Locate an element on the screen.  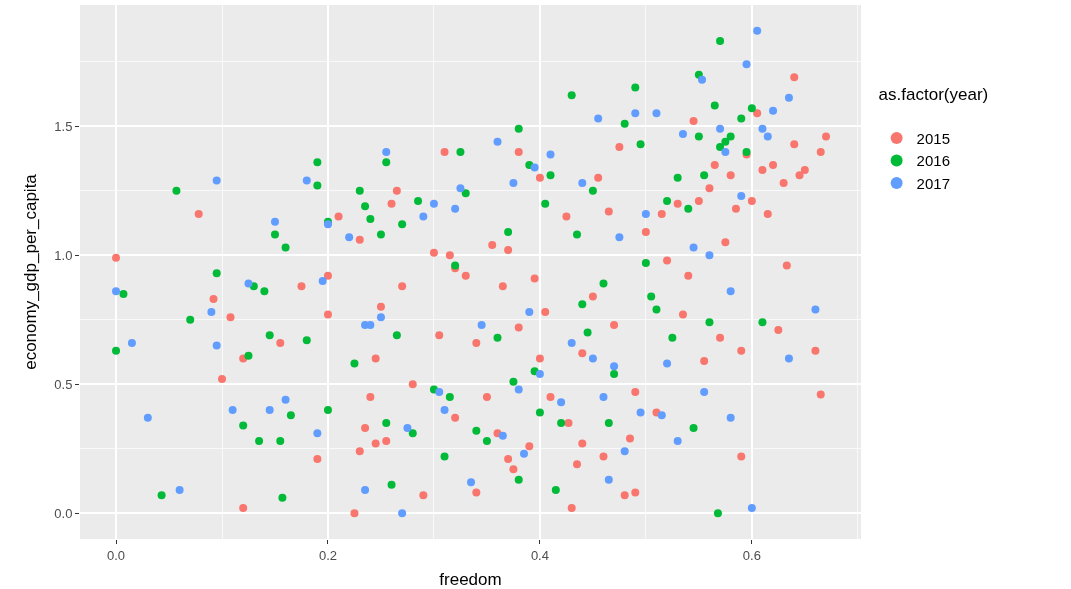
y-tick-label: 1.5 is located at coordinates (63, 126).